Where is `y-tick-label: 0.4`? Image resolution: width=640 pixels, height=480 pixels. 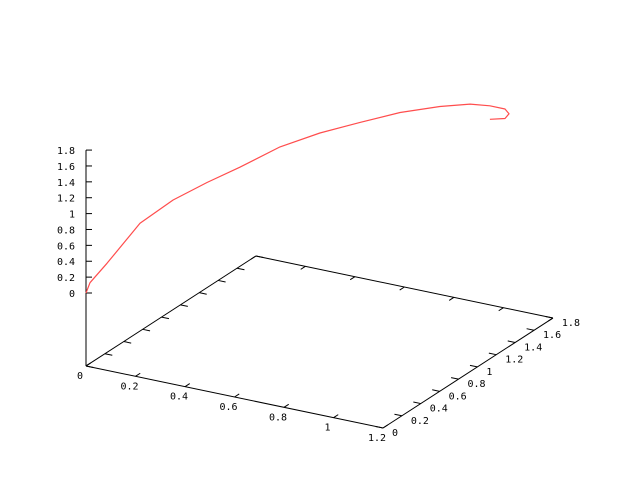
y-tick-label: 0.4 is located at coordinates (439, 409).